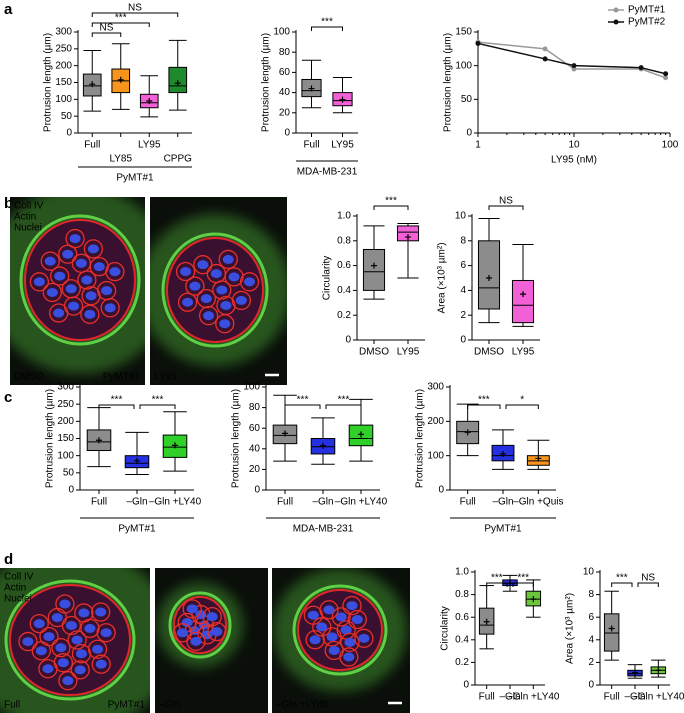 The height and width of the screenshot is (713, 684). I want to click on y-tick-label: 300, so click(63, 32).